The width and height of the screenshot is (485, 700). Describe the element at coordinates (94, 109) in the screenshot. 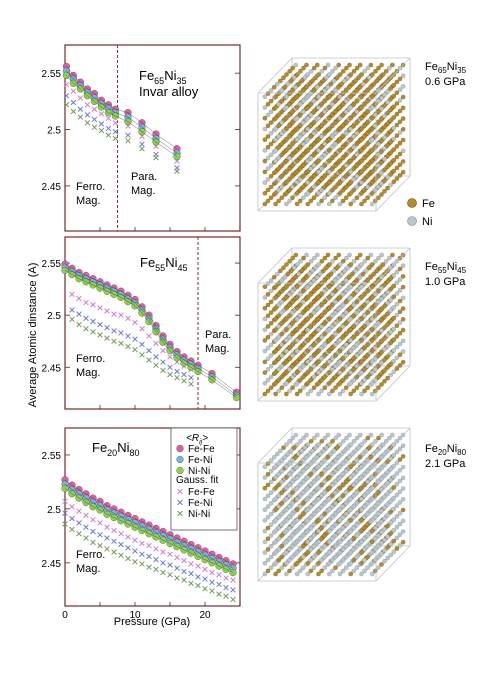

I see `point-fe-fe-fit` at that location.